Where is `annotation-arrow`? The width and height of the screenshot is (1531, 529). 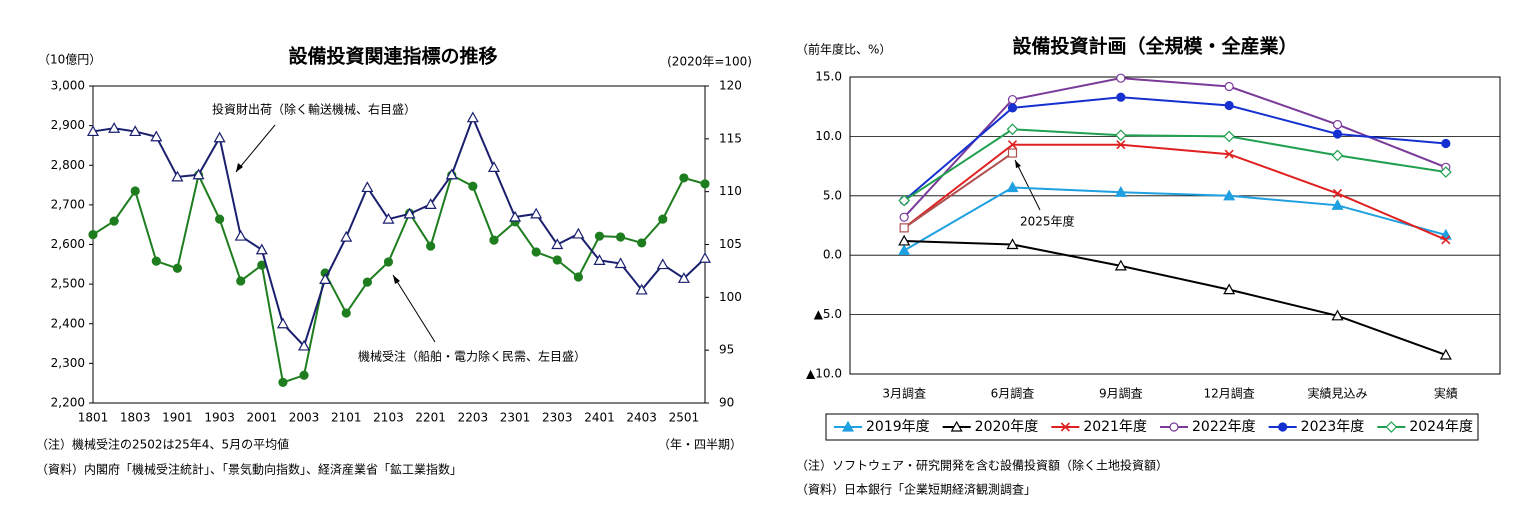
annotation-arrow is located at coordinates (255, 148).